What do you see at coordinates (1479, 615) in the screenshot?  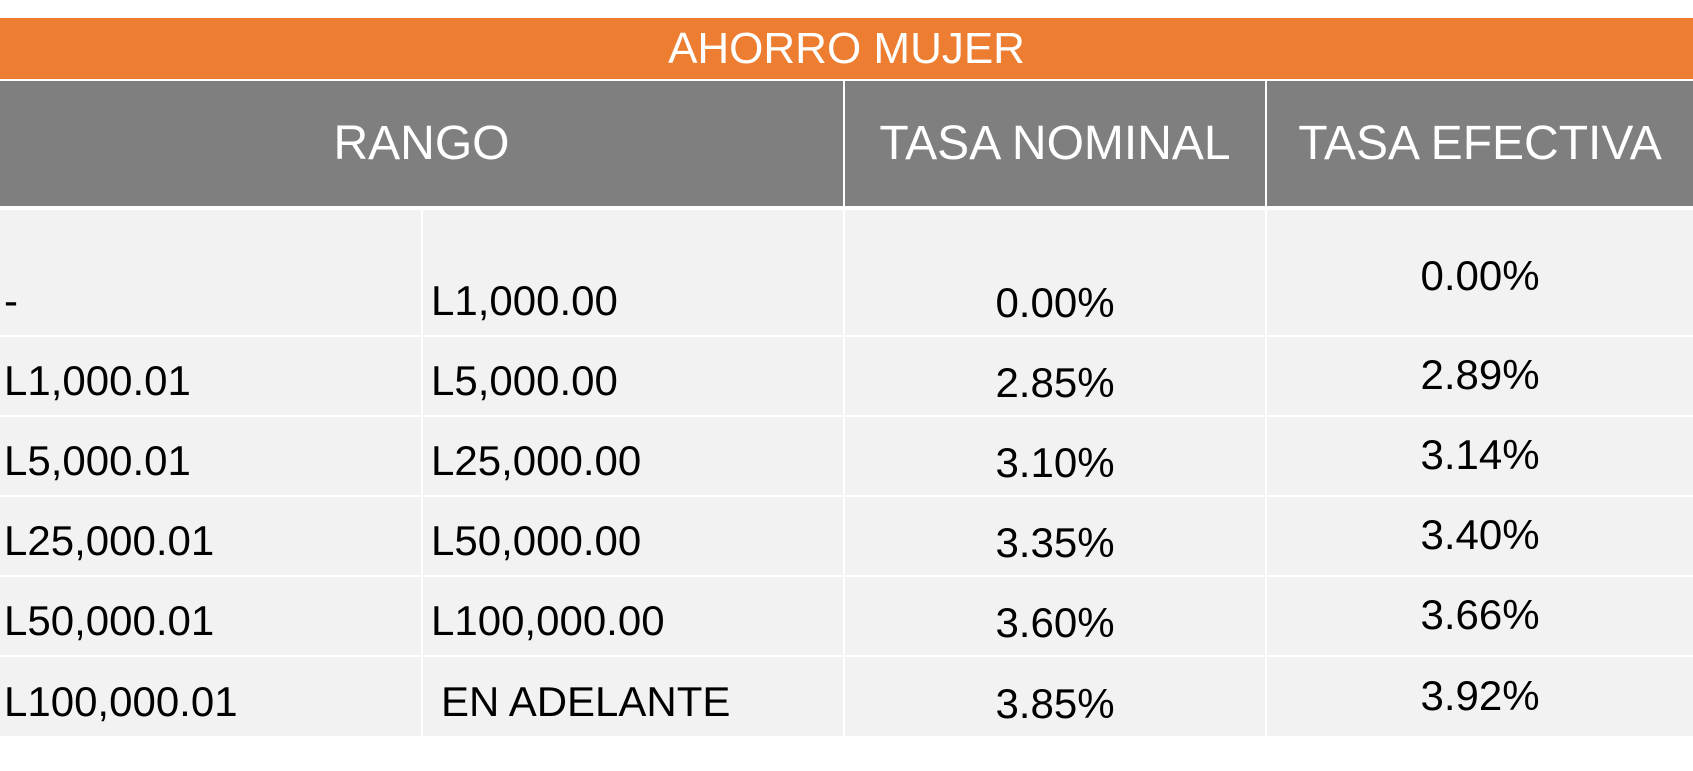 I see `effective-rate: 3.66%` at bounding box center [1479, 615].